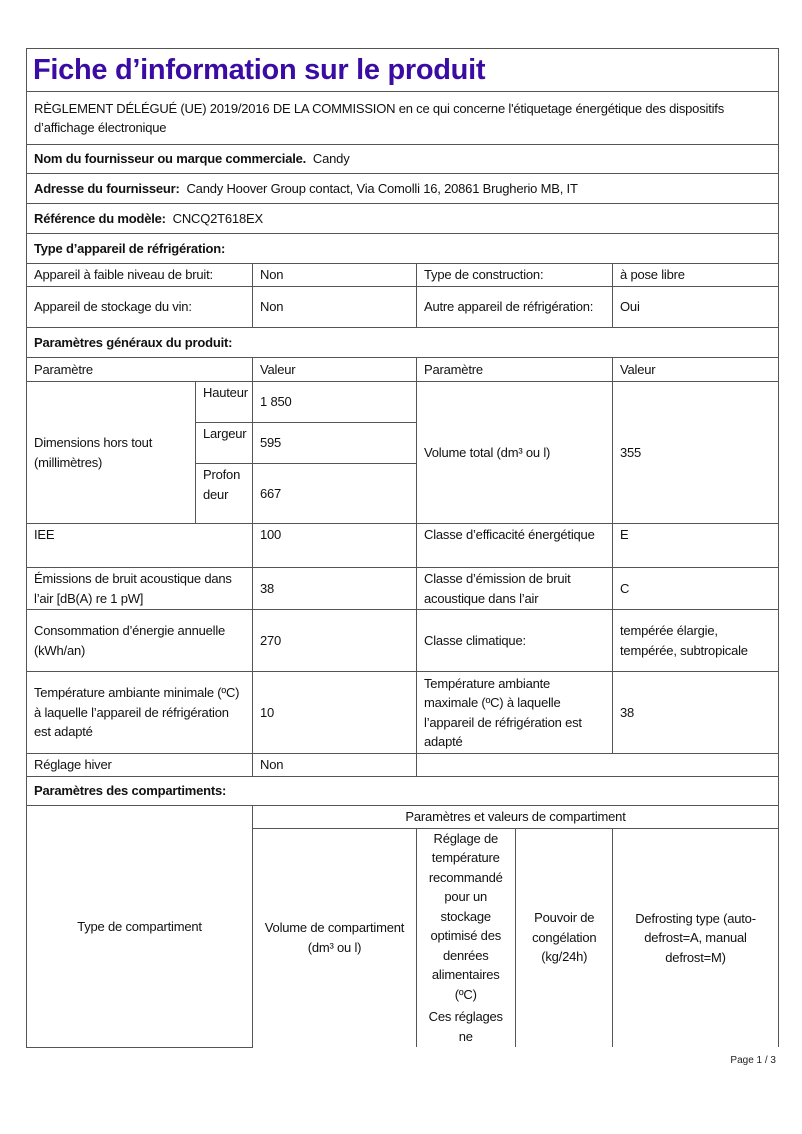 The image size is (802, 1134). Describe the element at coordinates (402, 70) in the screenshot. I see `page-title: Fiche d’information sur le produit` at that location.